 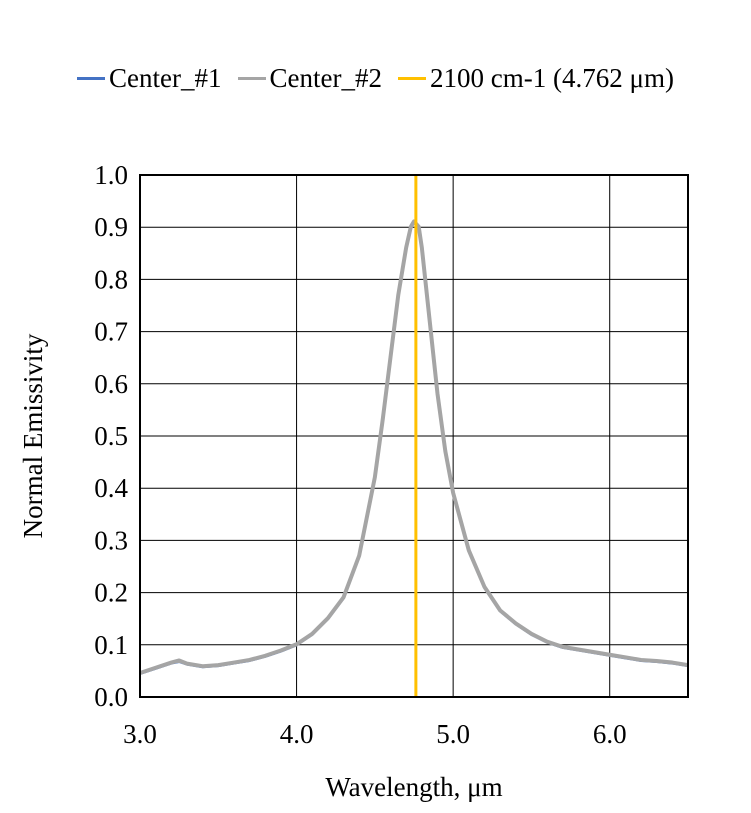 I want to click on legend-item-center-2: Center_#2, so click(x=310, y=78).